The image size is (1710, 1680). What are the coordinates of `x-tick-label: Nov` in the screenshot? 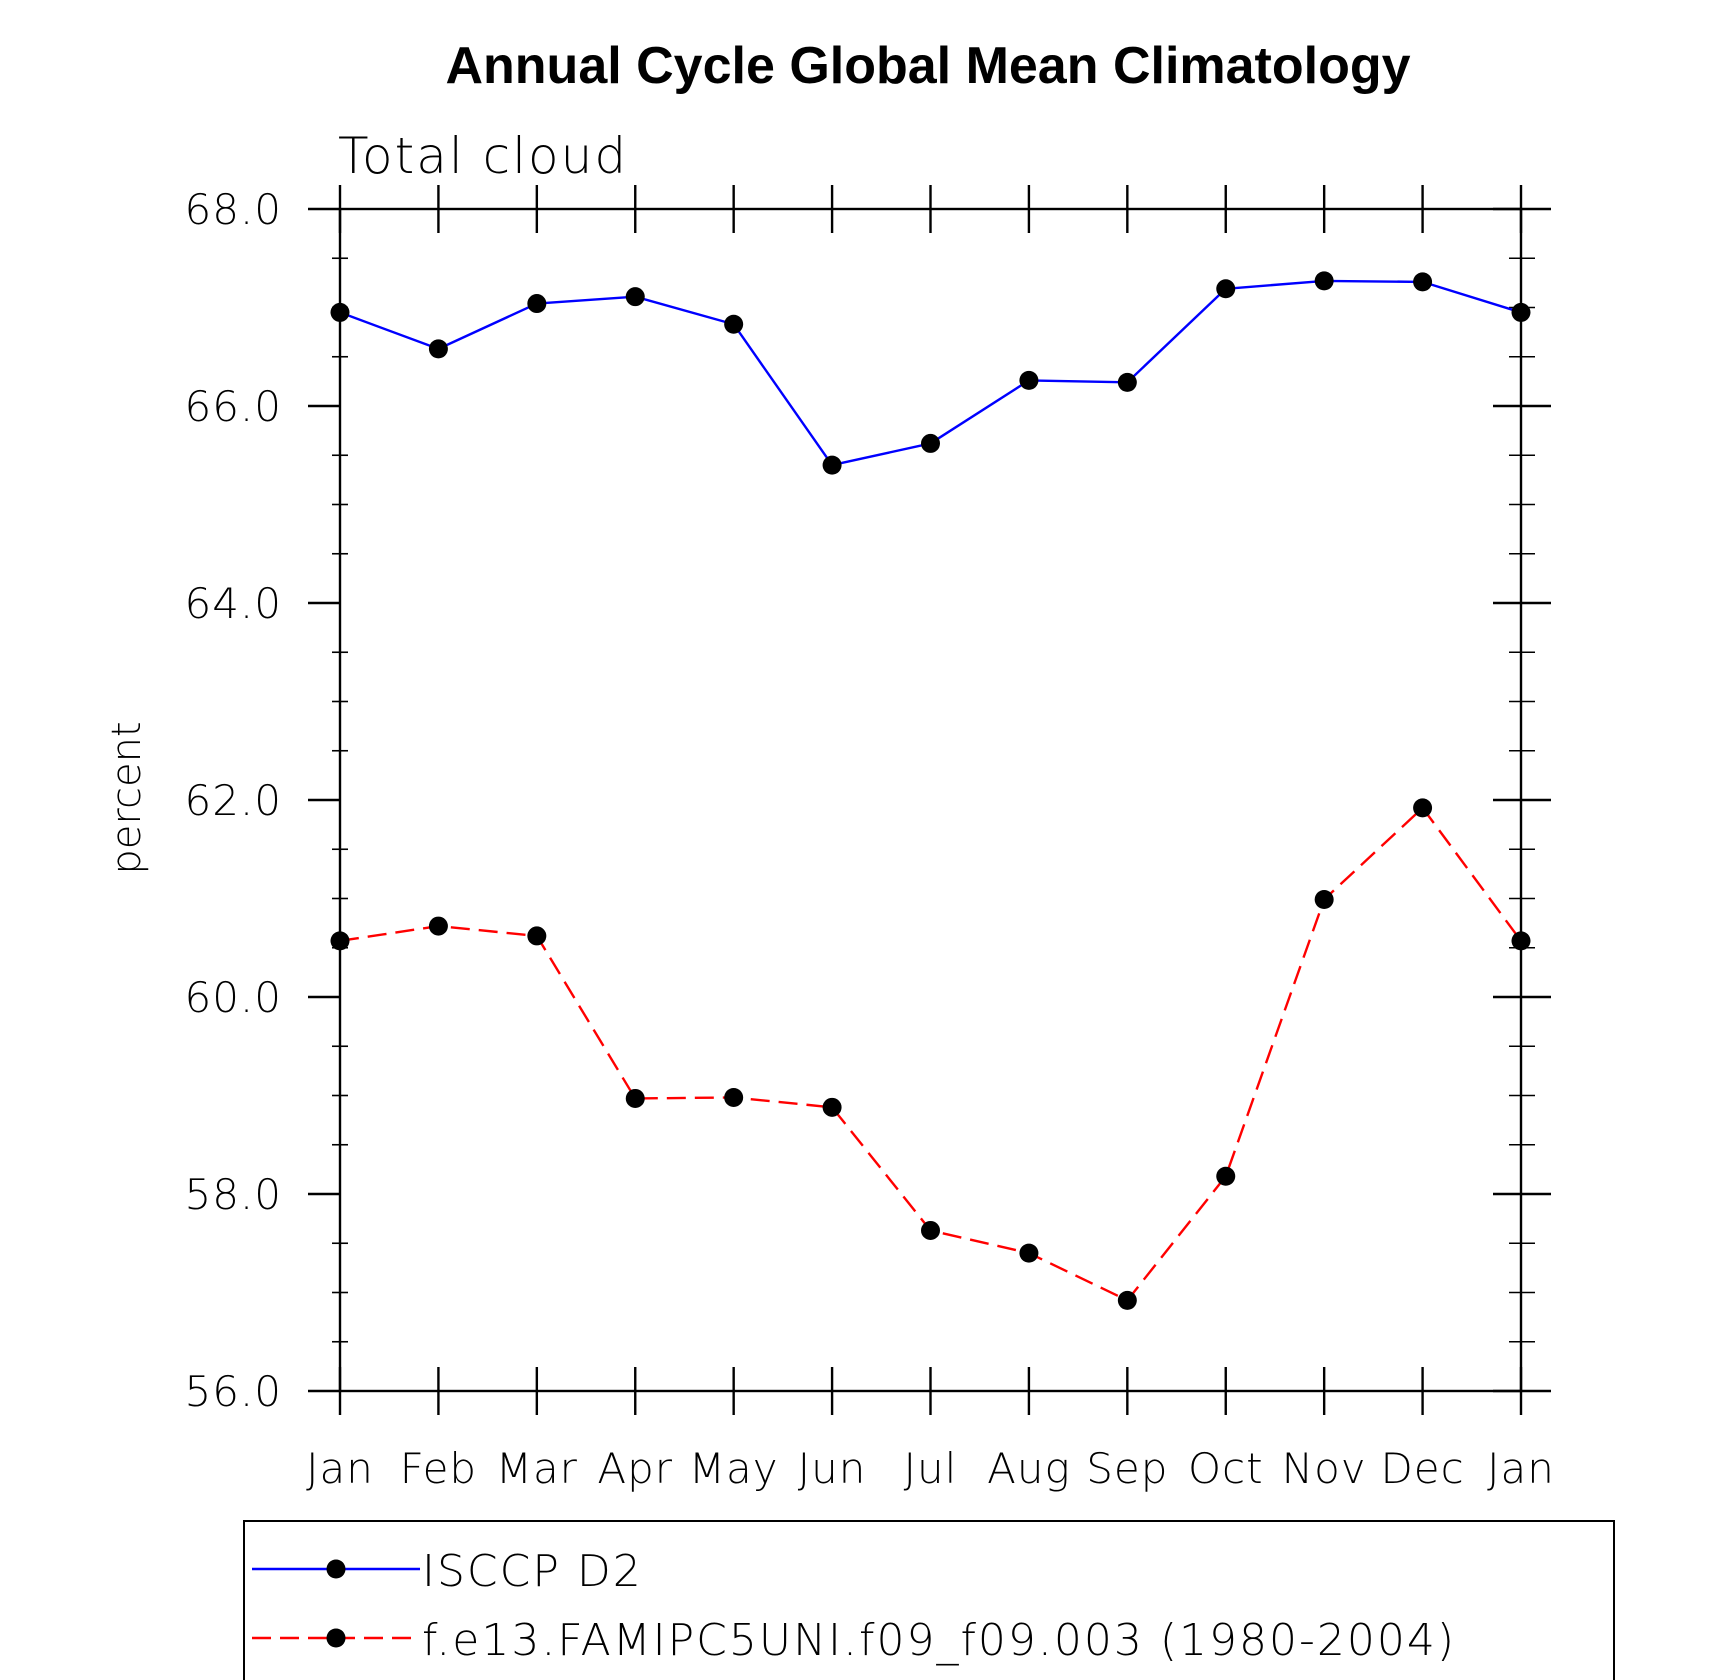 It's located at (1324, 1468).